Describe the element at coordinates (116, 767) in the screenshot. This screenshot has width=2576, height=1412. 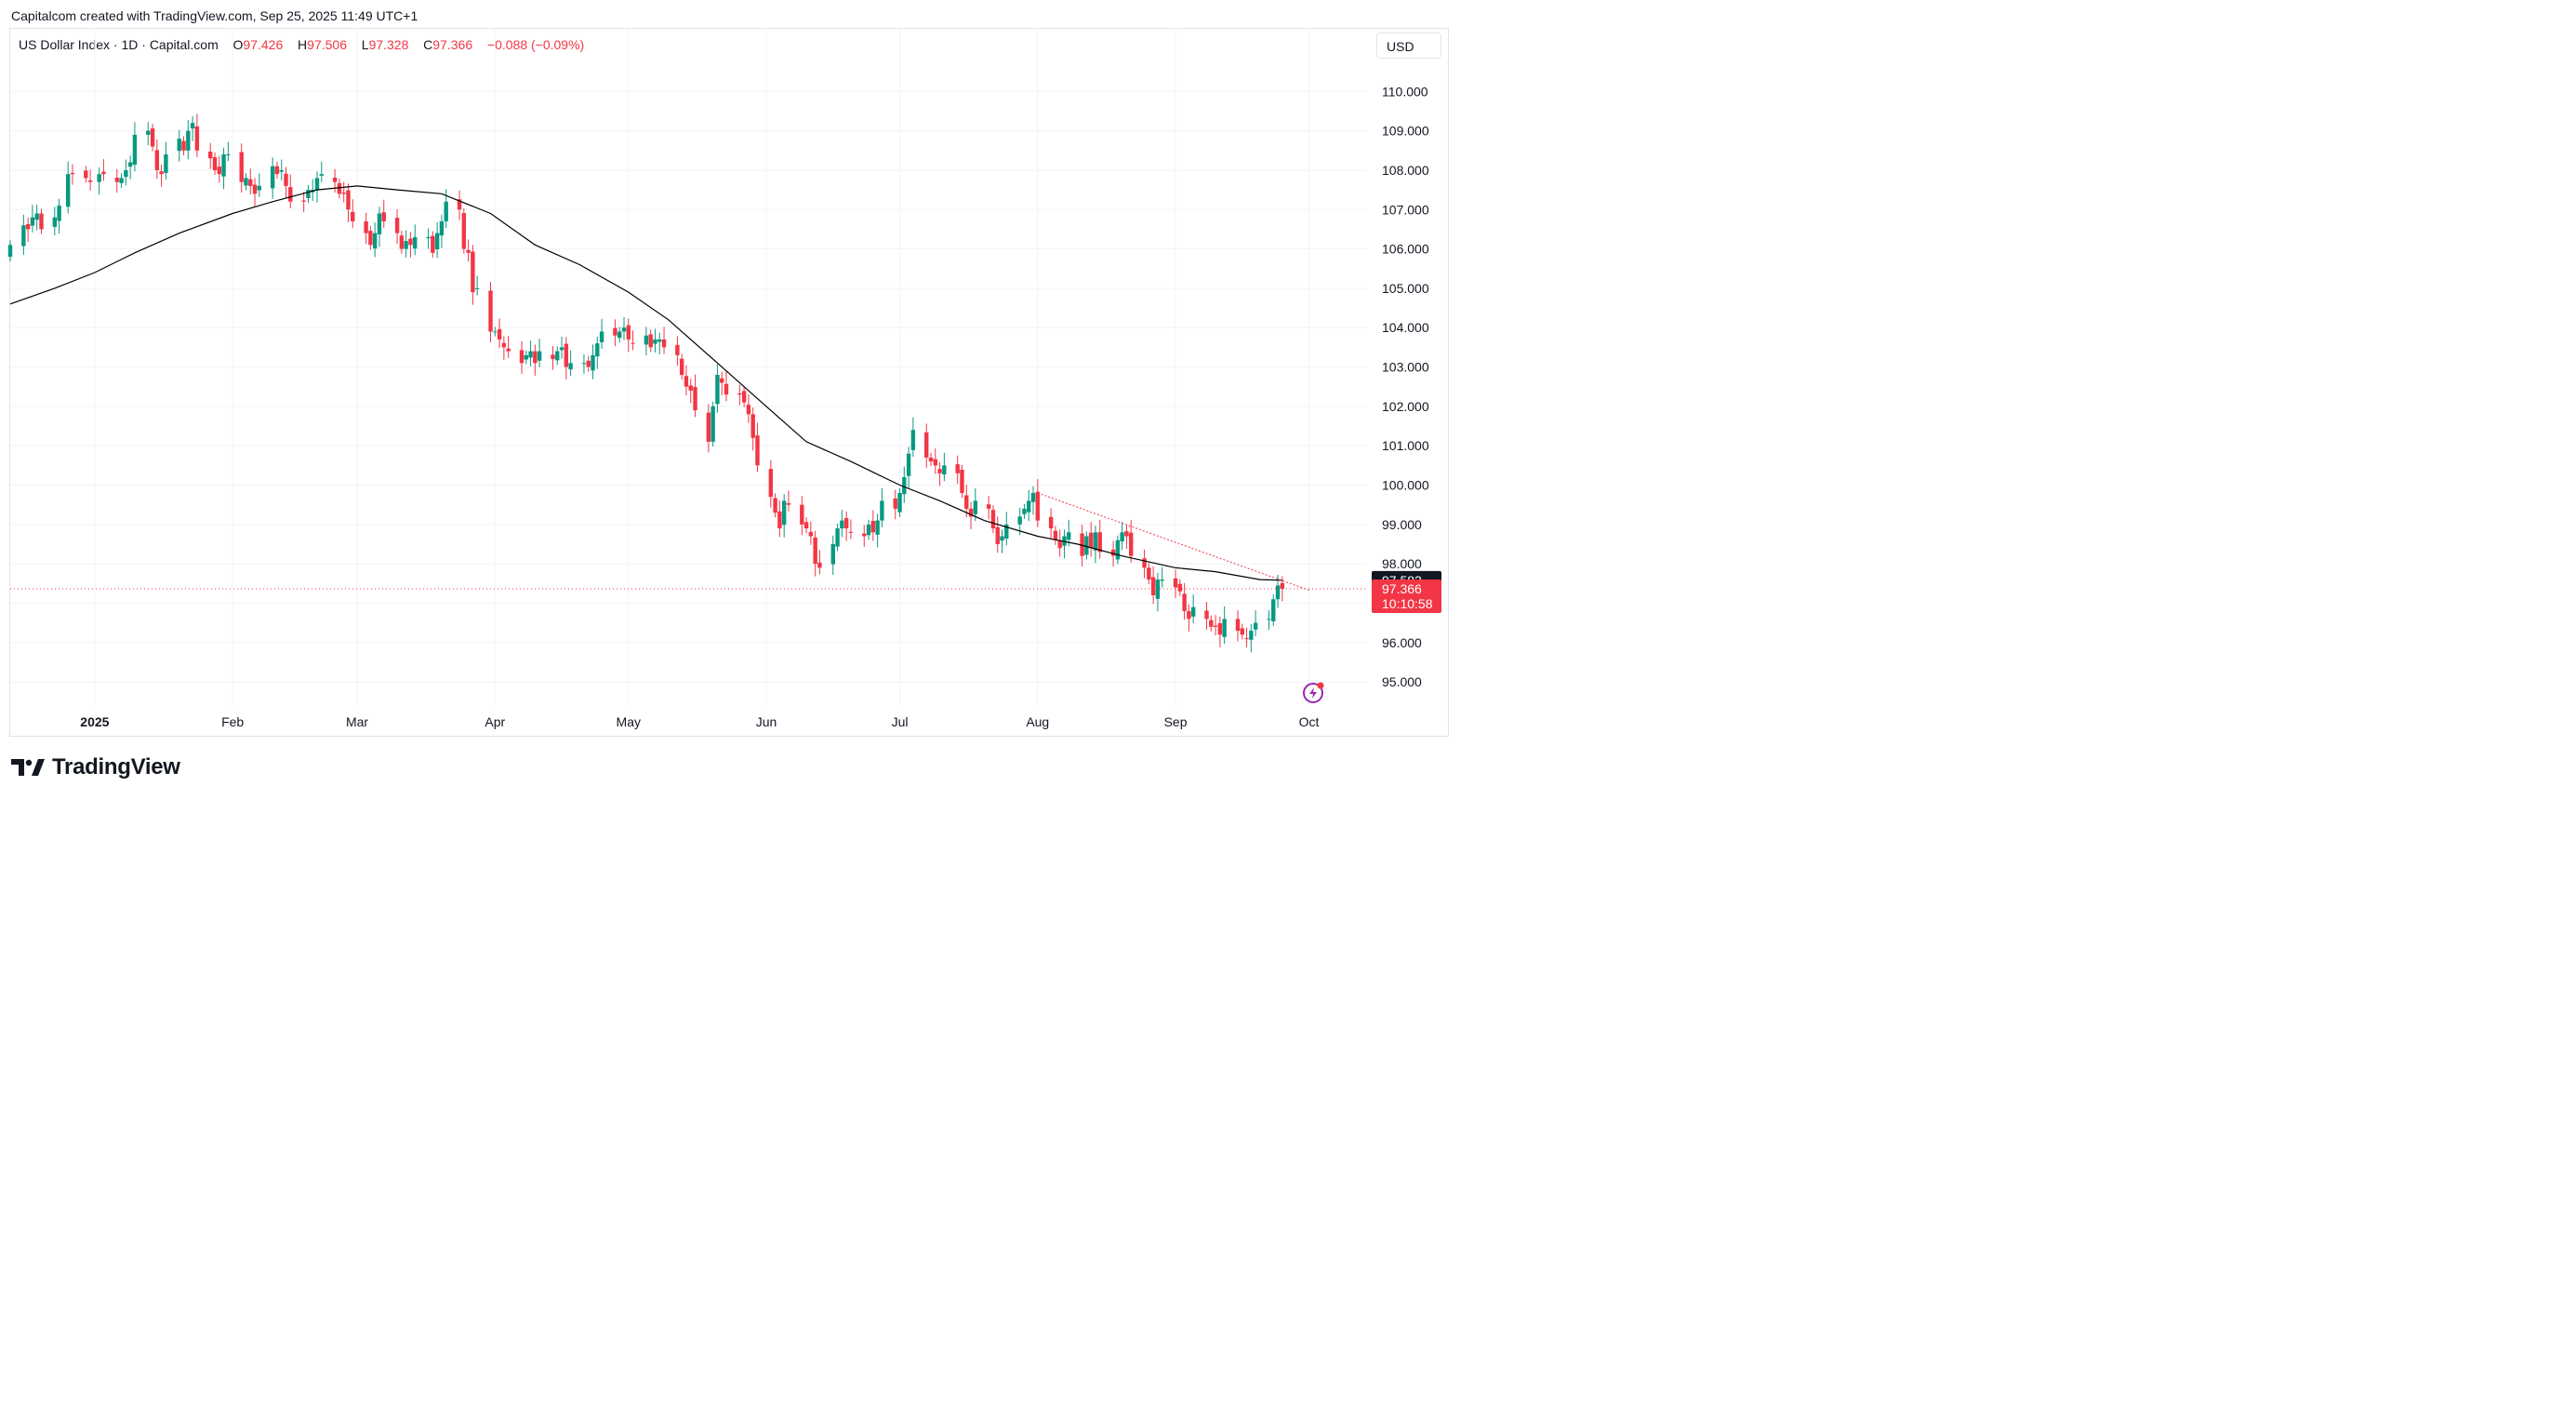
I see `tradingview-wordmark: TradingView` at that location.